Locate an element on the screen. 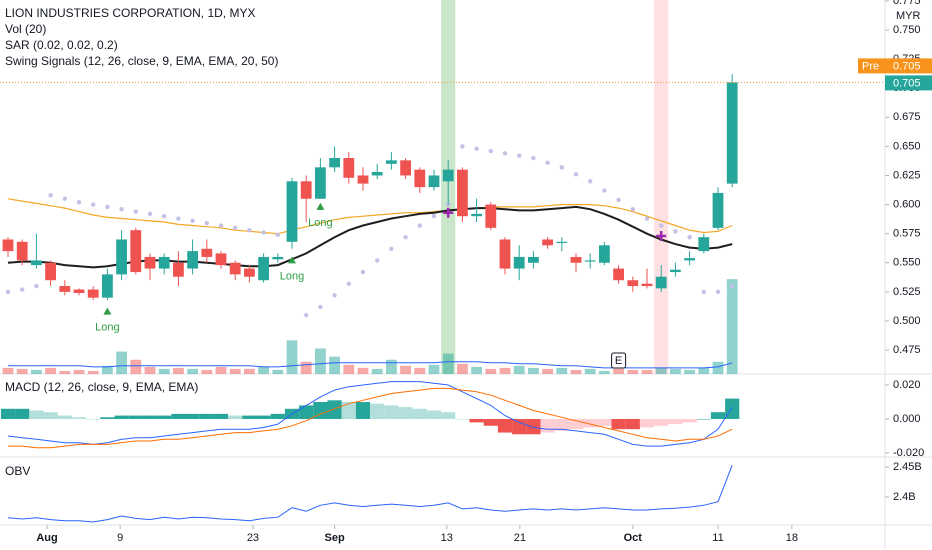 The image size is (932, 550). y-tick-label: 0.575 is located at coordinates (907, 234).